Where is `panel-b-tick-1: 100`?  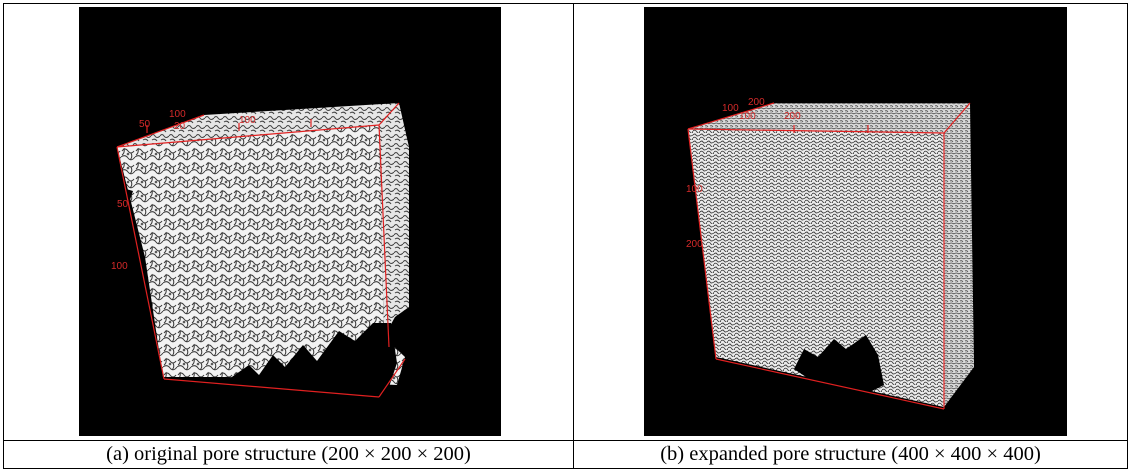 panel-b-tick-1: 100 is located at coordinates (730, 108).